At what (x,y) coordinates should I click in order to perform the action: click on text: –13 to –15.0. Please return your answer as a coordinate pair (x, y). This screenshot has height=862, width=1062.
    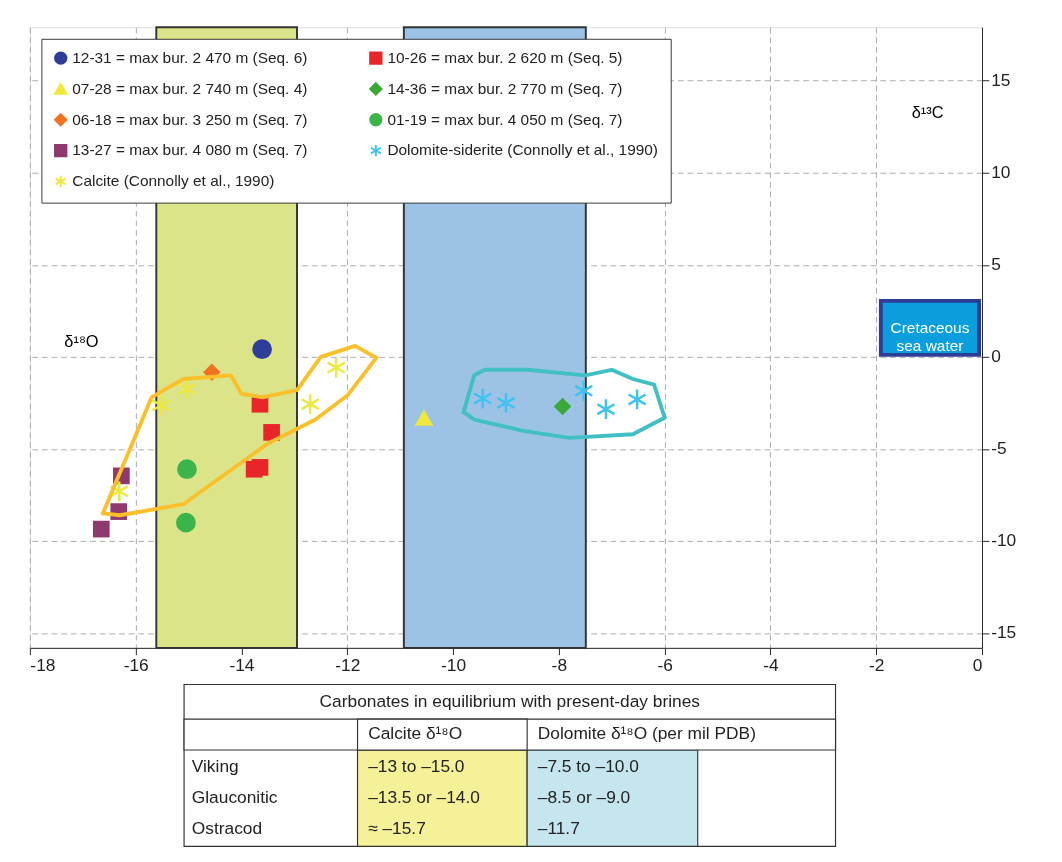
    Looking at the image, I should click on (416, 766).